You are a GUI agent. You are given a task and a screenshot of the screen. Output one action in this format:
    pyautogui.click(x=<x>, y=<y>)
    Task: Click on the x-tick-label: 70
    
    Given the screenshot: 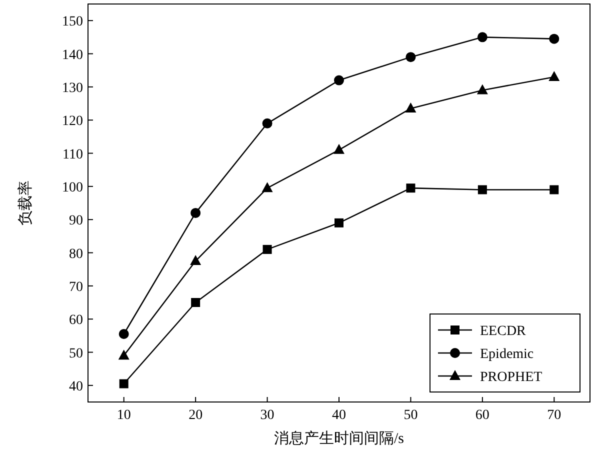 What is the action you would take?
    pyautogui.click(x=554, y=415)
    